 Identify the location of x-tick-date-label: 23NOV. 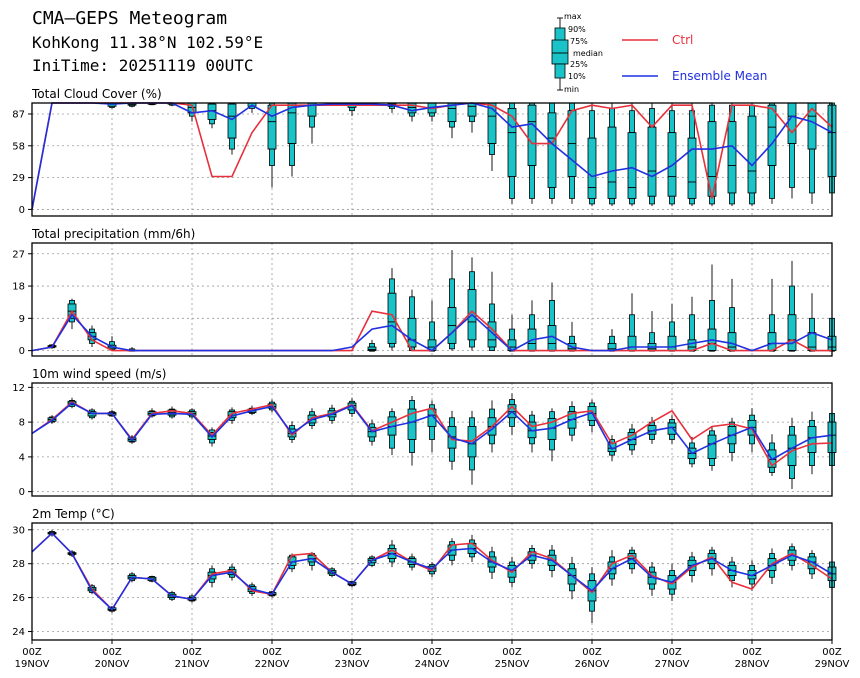
(352, 664).